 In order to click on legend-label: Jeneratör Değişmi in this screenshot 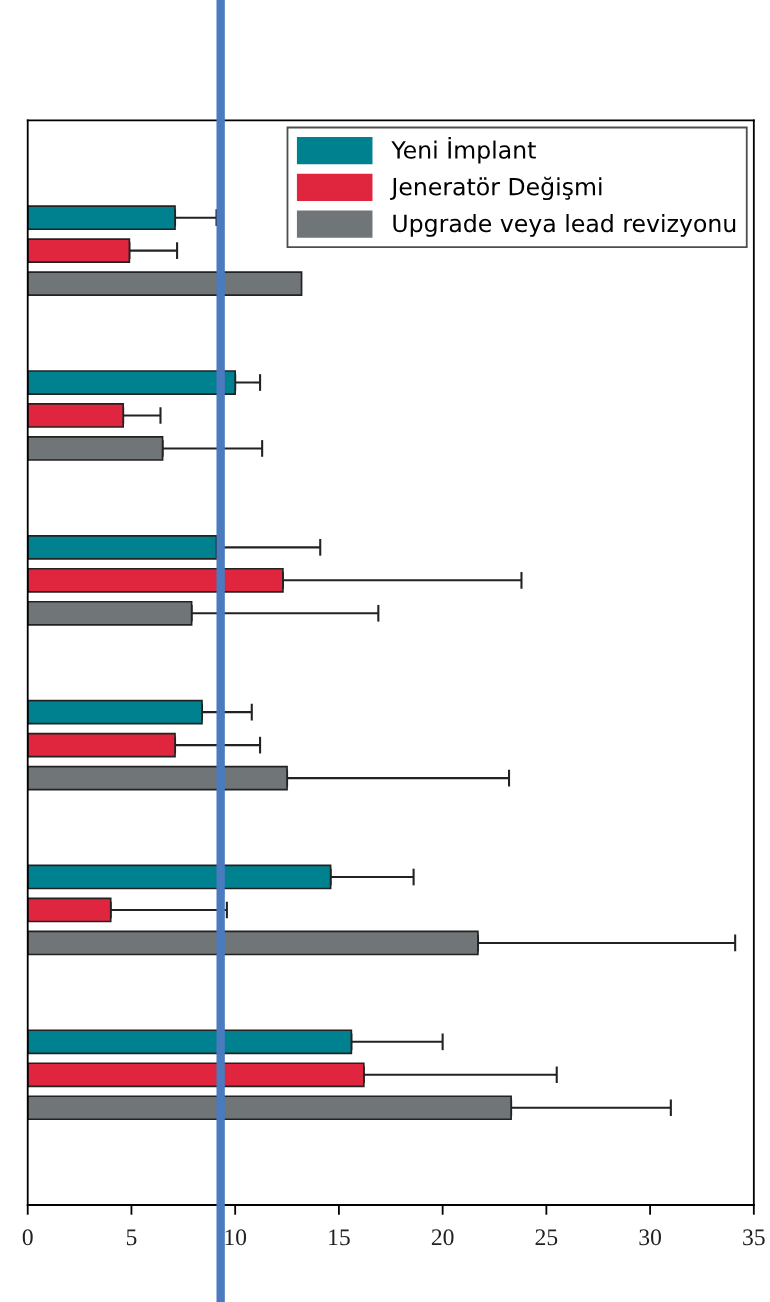, I will do `click(496, 188)`.